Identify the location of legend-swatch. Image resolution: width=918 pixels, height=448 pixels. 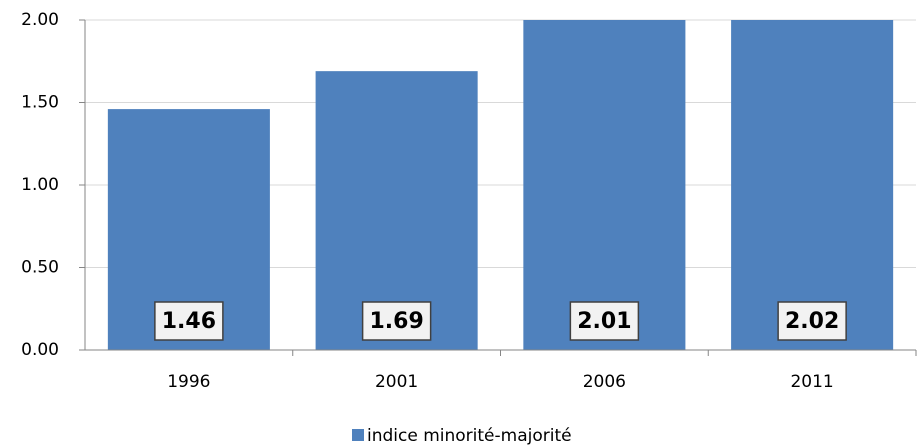
(358, 435).